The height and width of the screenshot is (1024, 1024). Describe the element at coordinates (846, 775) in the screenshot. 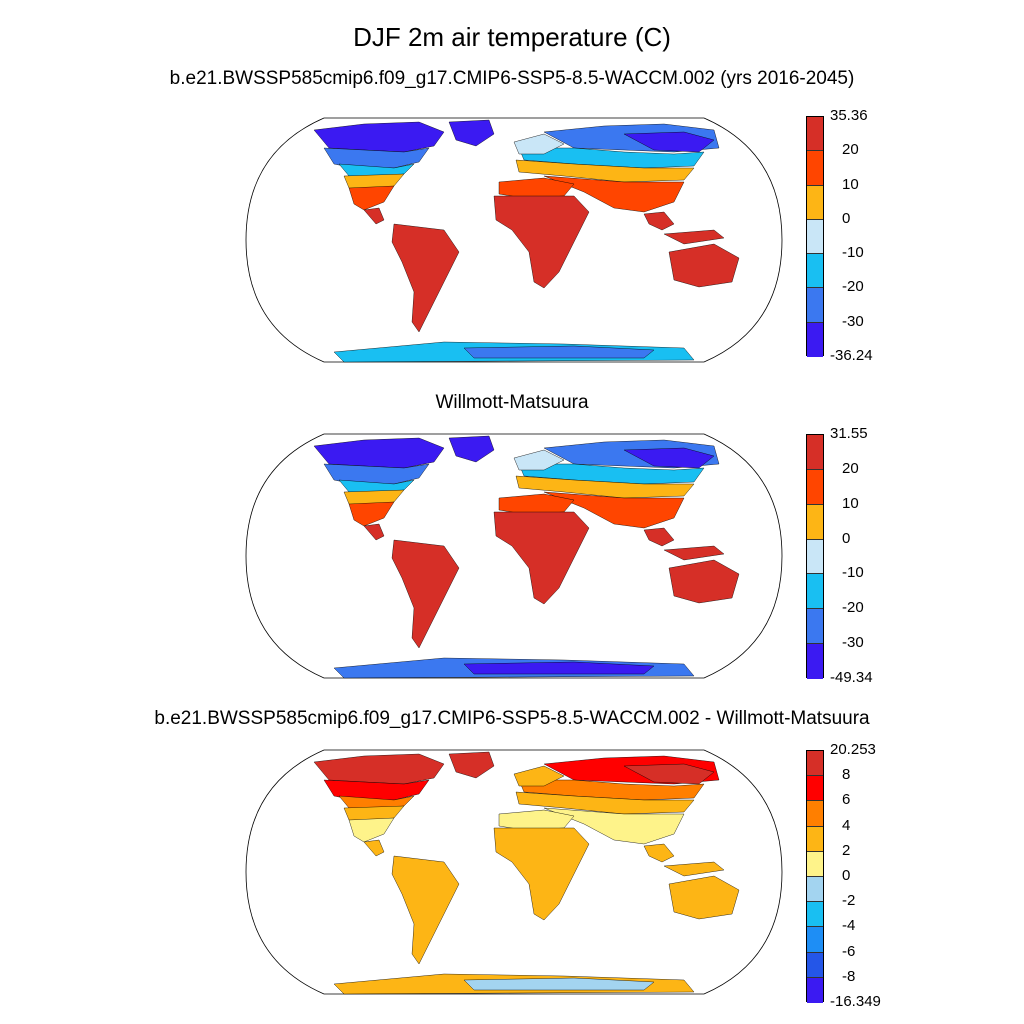

I see `colorbar-tick-label: 8` at that location.